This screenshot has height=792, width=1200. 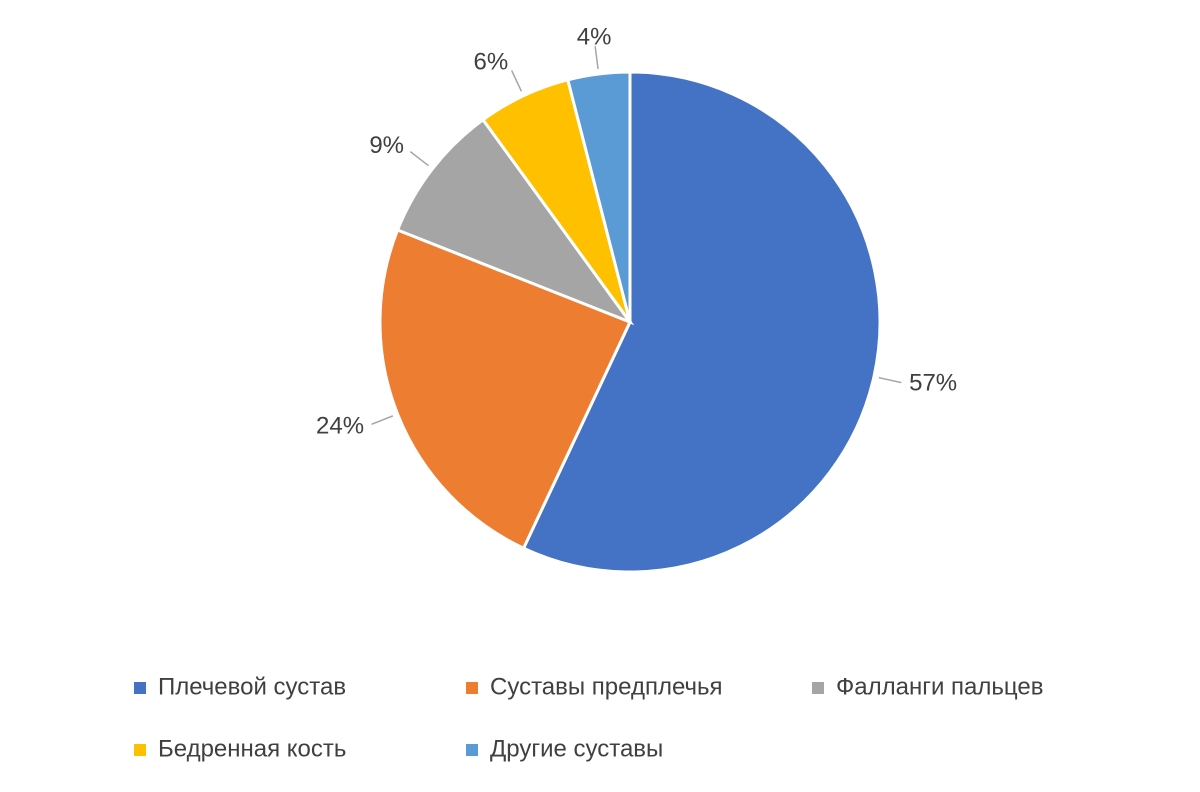 What do you see at coordinates (576, 748) in the screenshot?
I see `legend-label: Другие суставы` at bounding box center [576, 748].